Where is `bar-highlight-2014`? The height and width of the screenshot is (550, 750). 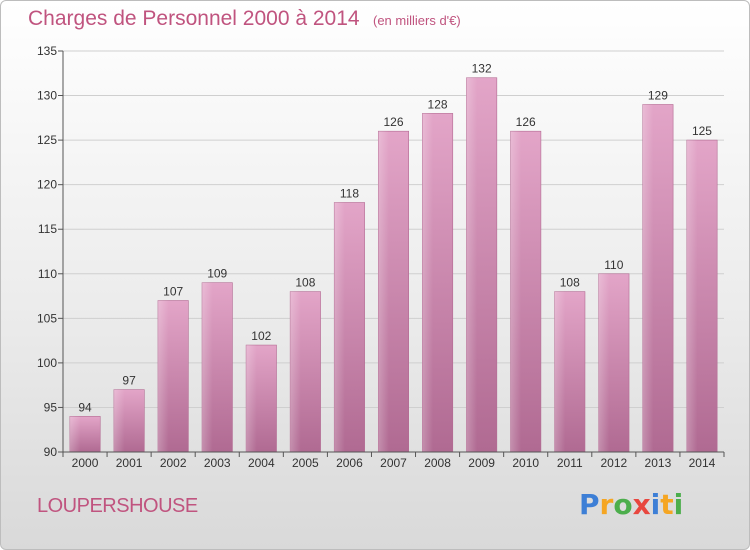
bar-highlight-2014 is located at coordinates (692, 296).